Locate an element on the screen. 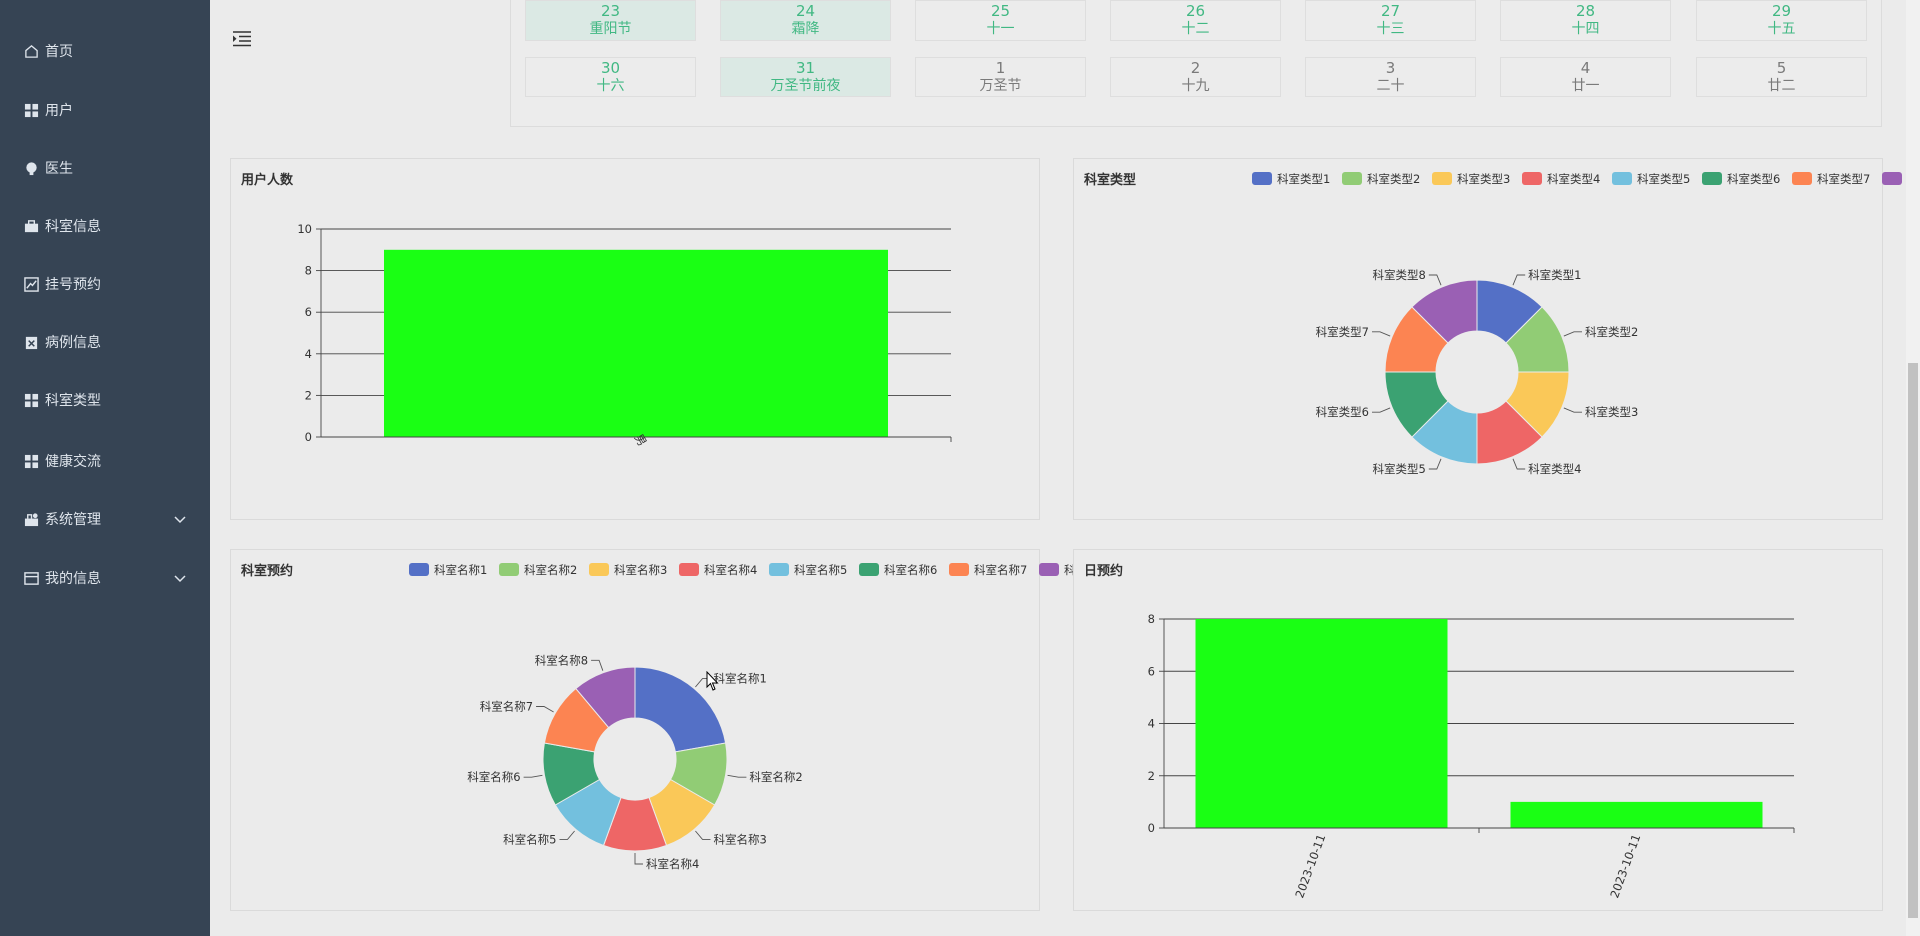 This screenshot has width=1920, height=936. sidebar-item-my-info: 我的信息 is located at coordinates (105, 578).